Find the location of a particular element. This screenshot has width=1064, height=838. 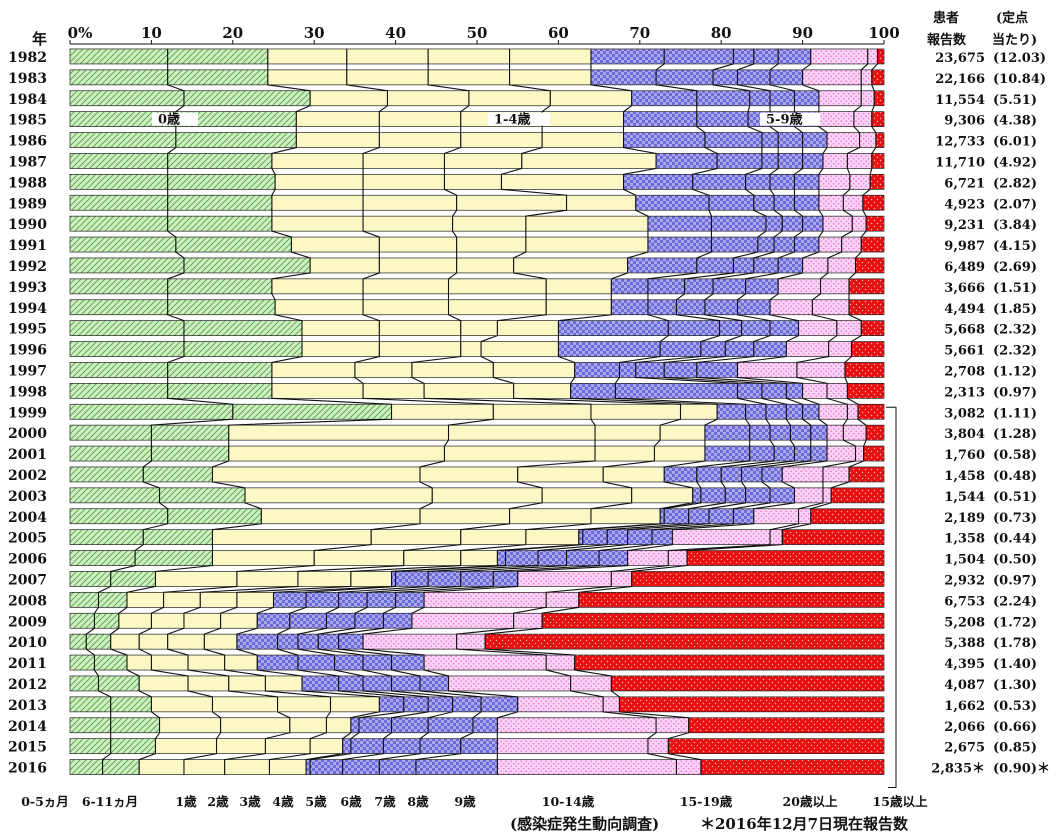

reported-count: 5,388 is located at coordinates (964, 643).